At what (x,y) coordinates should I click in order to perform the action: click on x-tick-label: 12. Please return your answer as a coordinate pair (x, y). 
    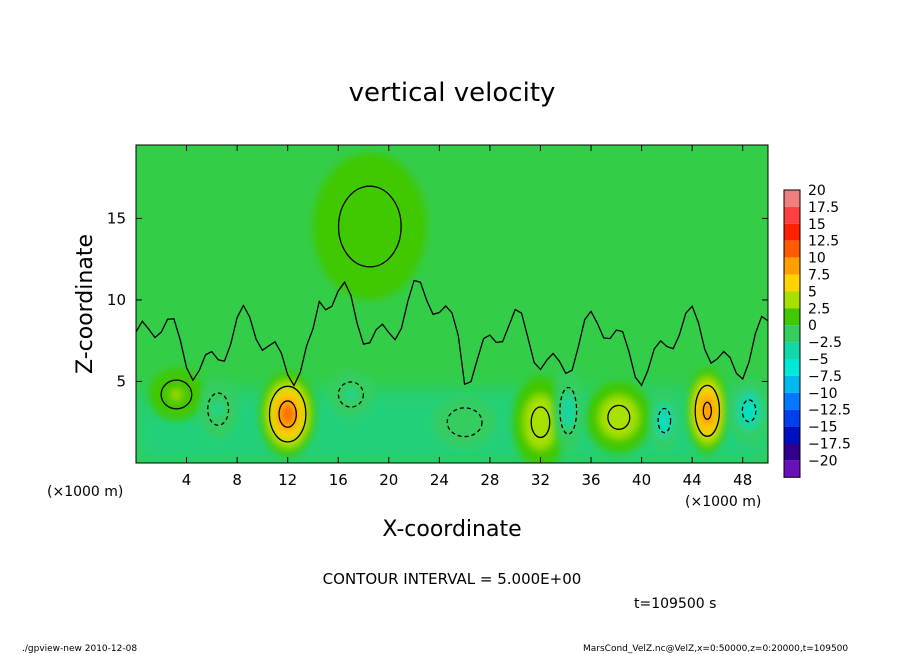
    Looking at the image, I should click on (287, 480).